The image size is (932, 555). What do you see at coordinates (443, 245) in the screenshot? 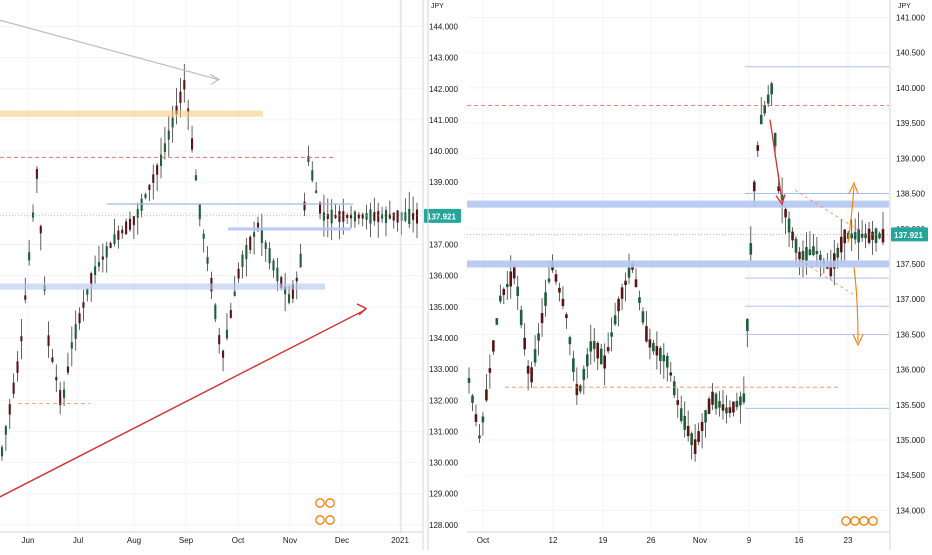
I see `y-tick-label: 137.000` at bounding box center [443, 245].